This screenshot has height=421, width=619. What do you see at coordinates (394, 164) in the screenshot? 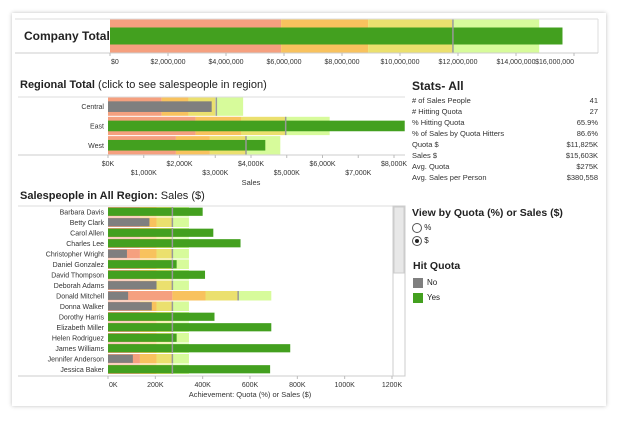
I see `x-tick-label: $8,000K` at bounding box center [394, 164].